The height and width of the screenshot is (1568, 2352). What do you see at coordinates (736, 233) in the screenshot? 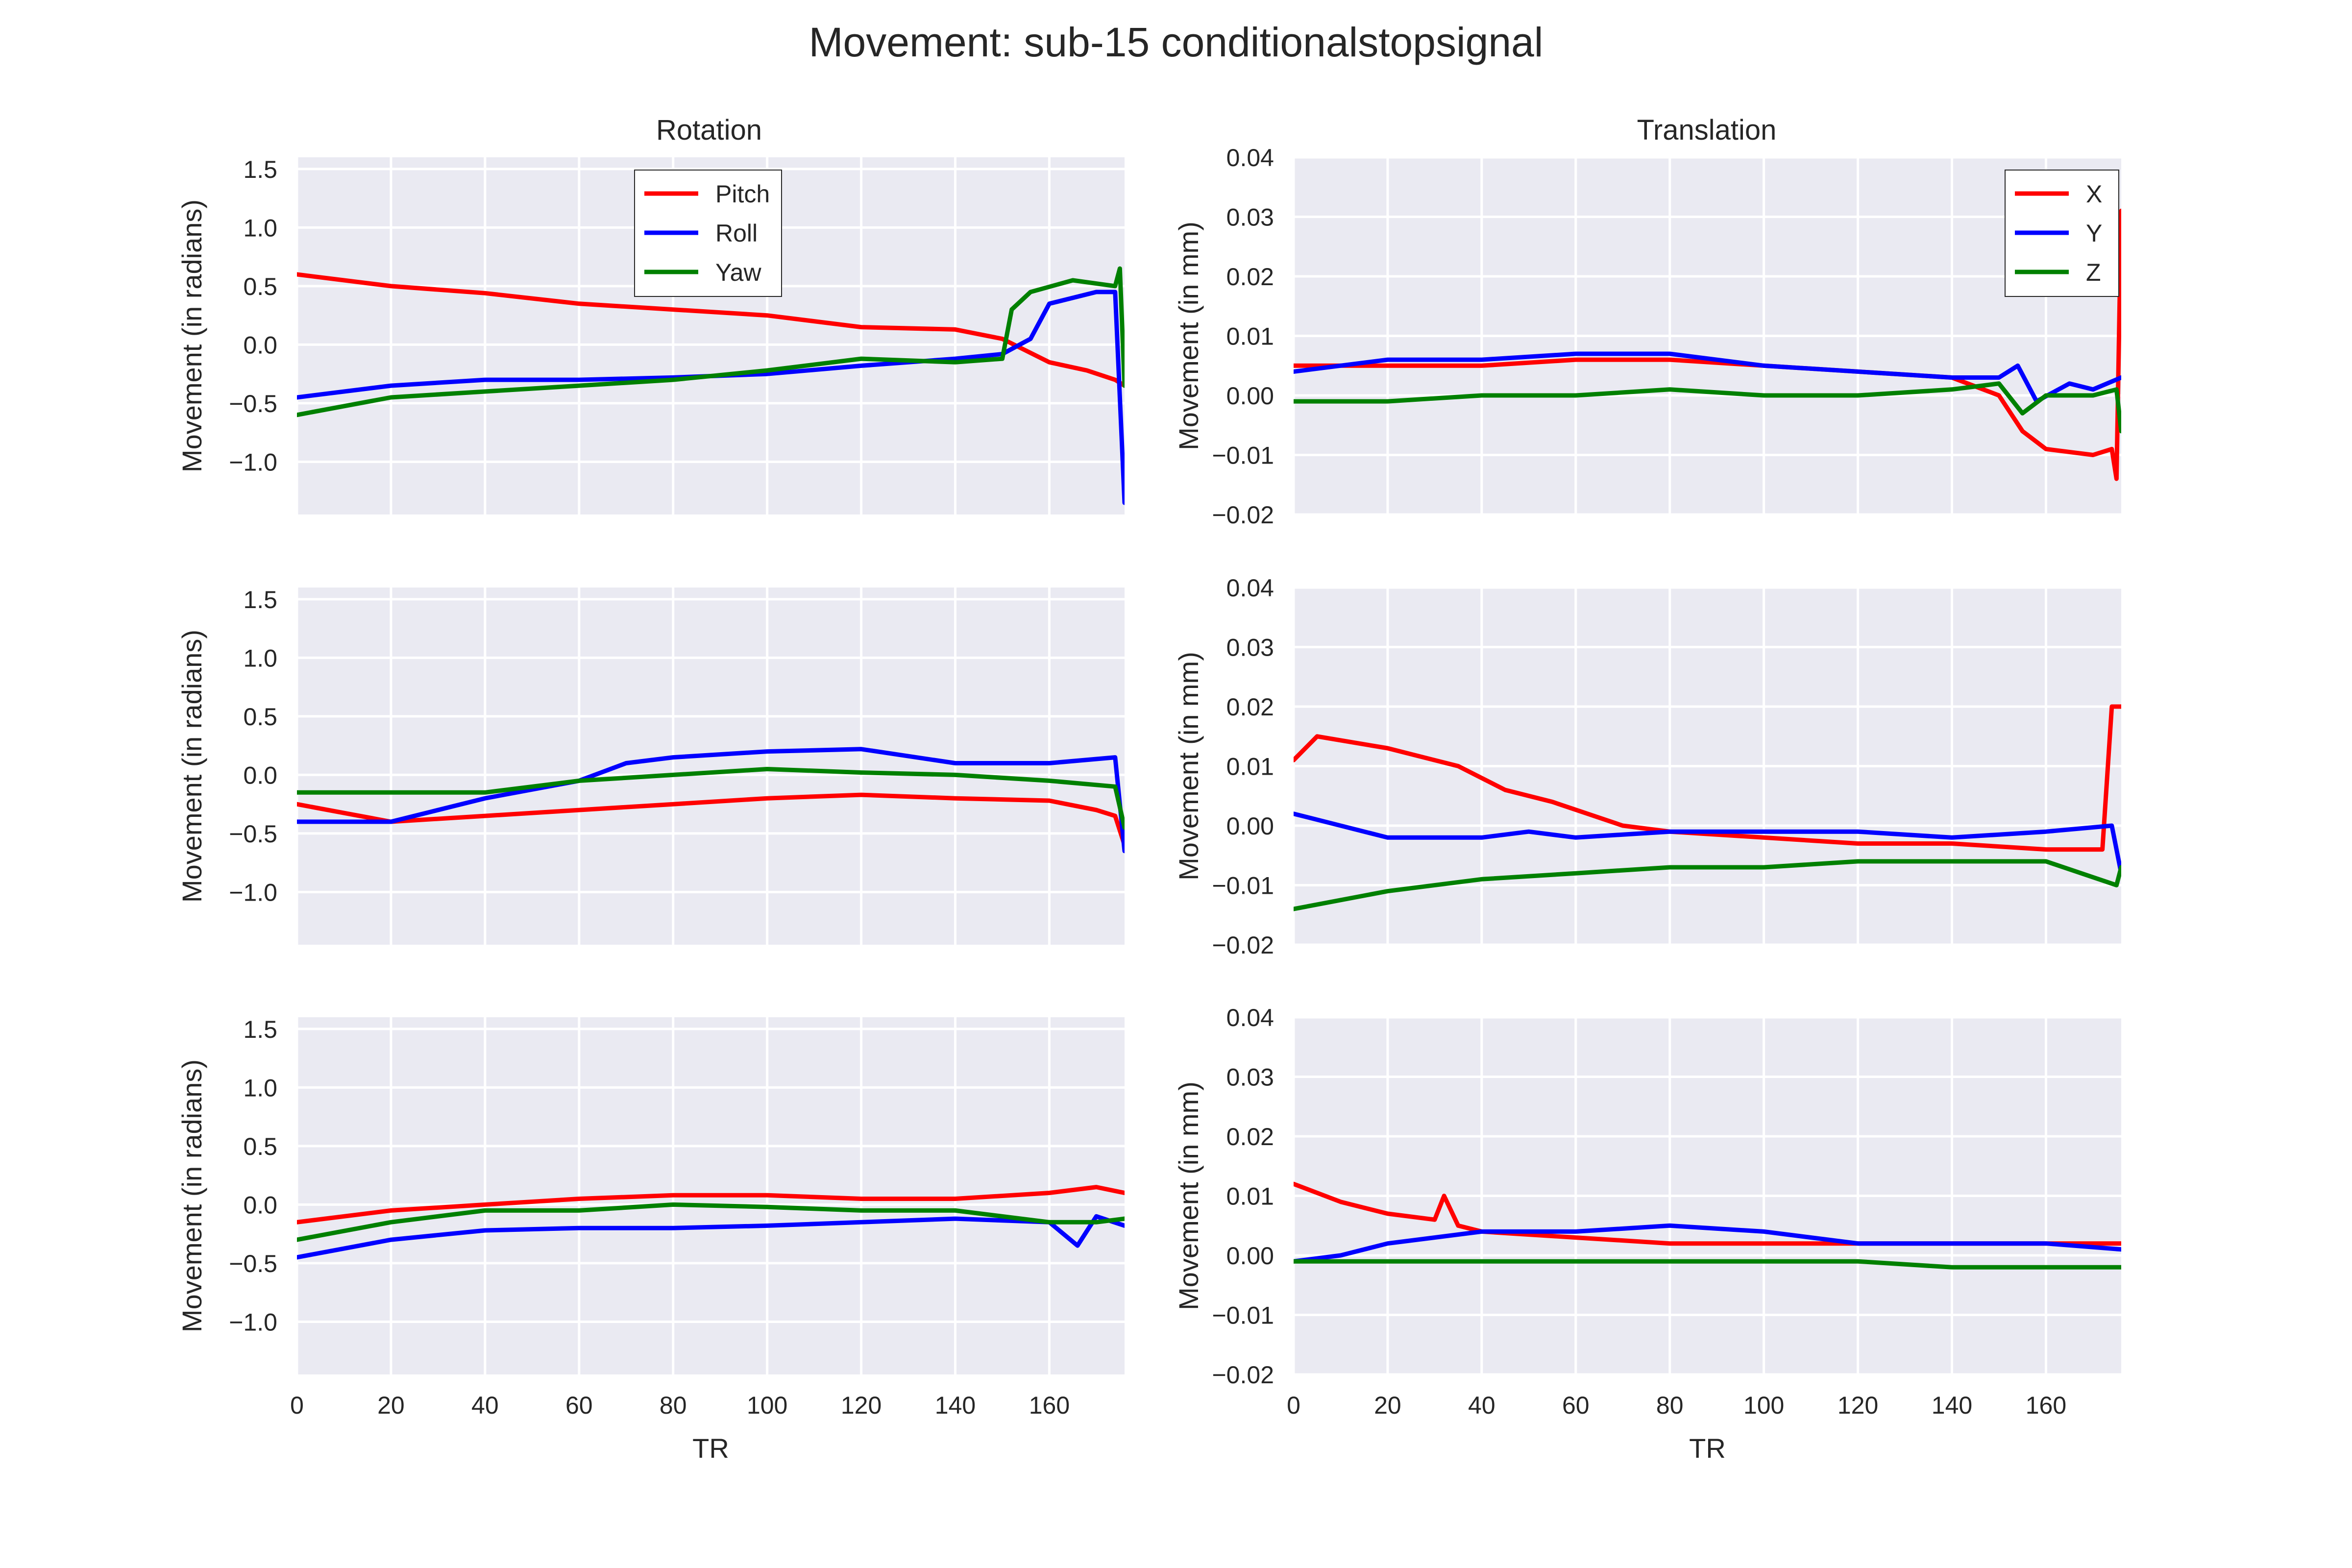
I see `legend-label-roll: Roll` at bounding box center [736, 233].